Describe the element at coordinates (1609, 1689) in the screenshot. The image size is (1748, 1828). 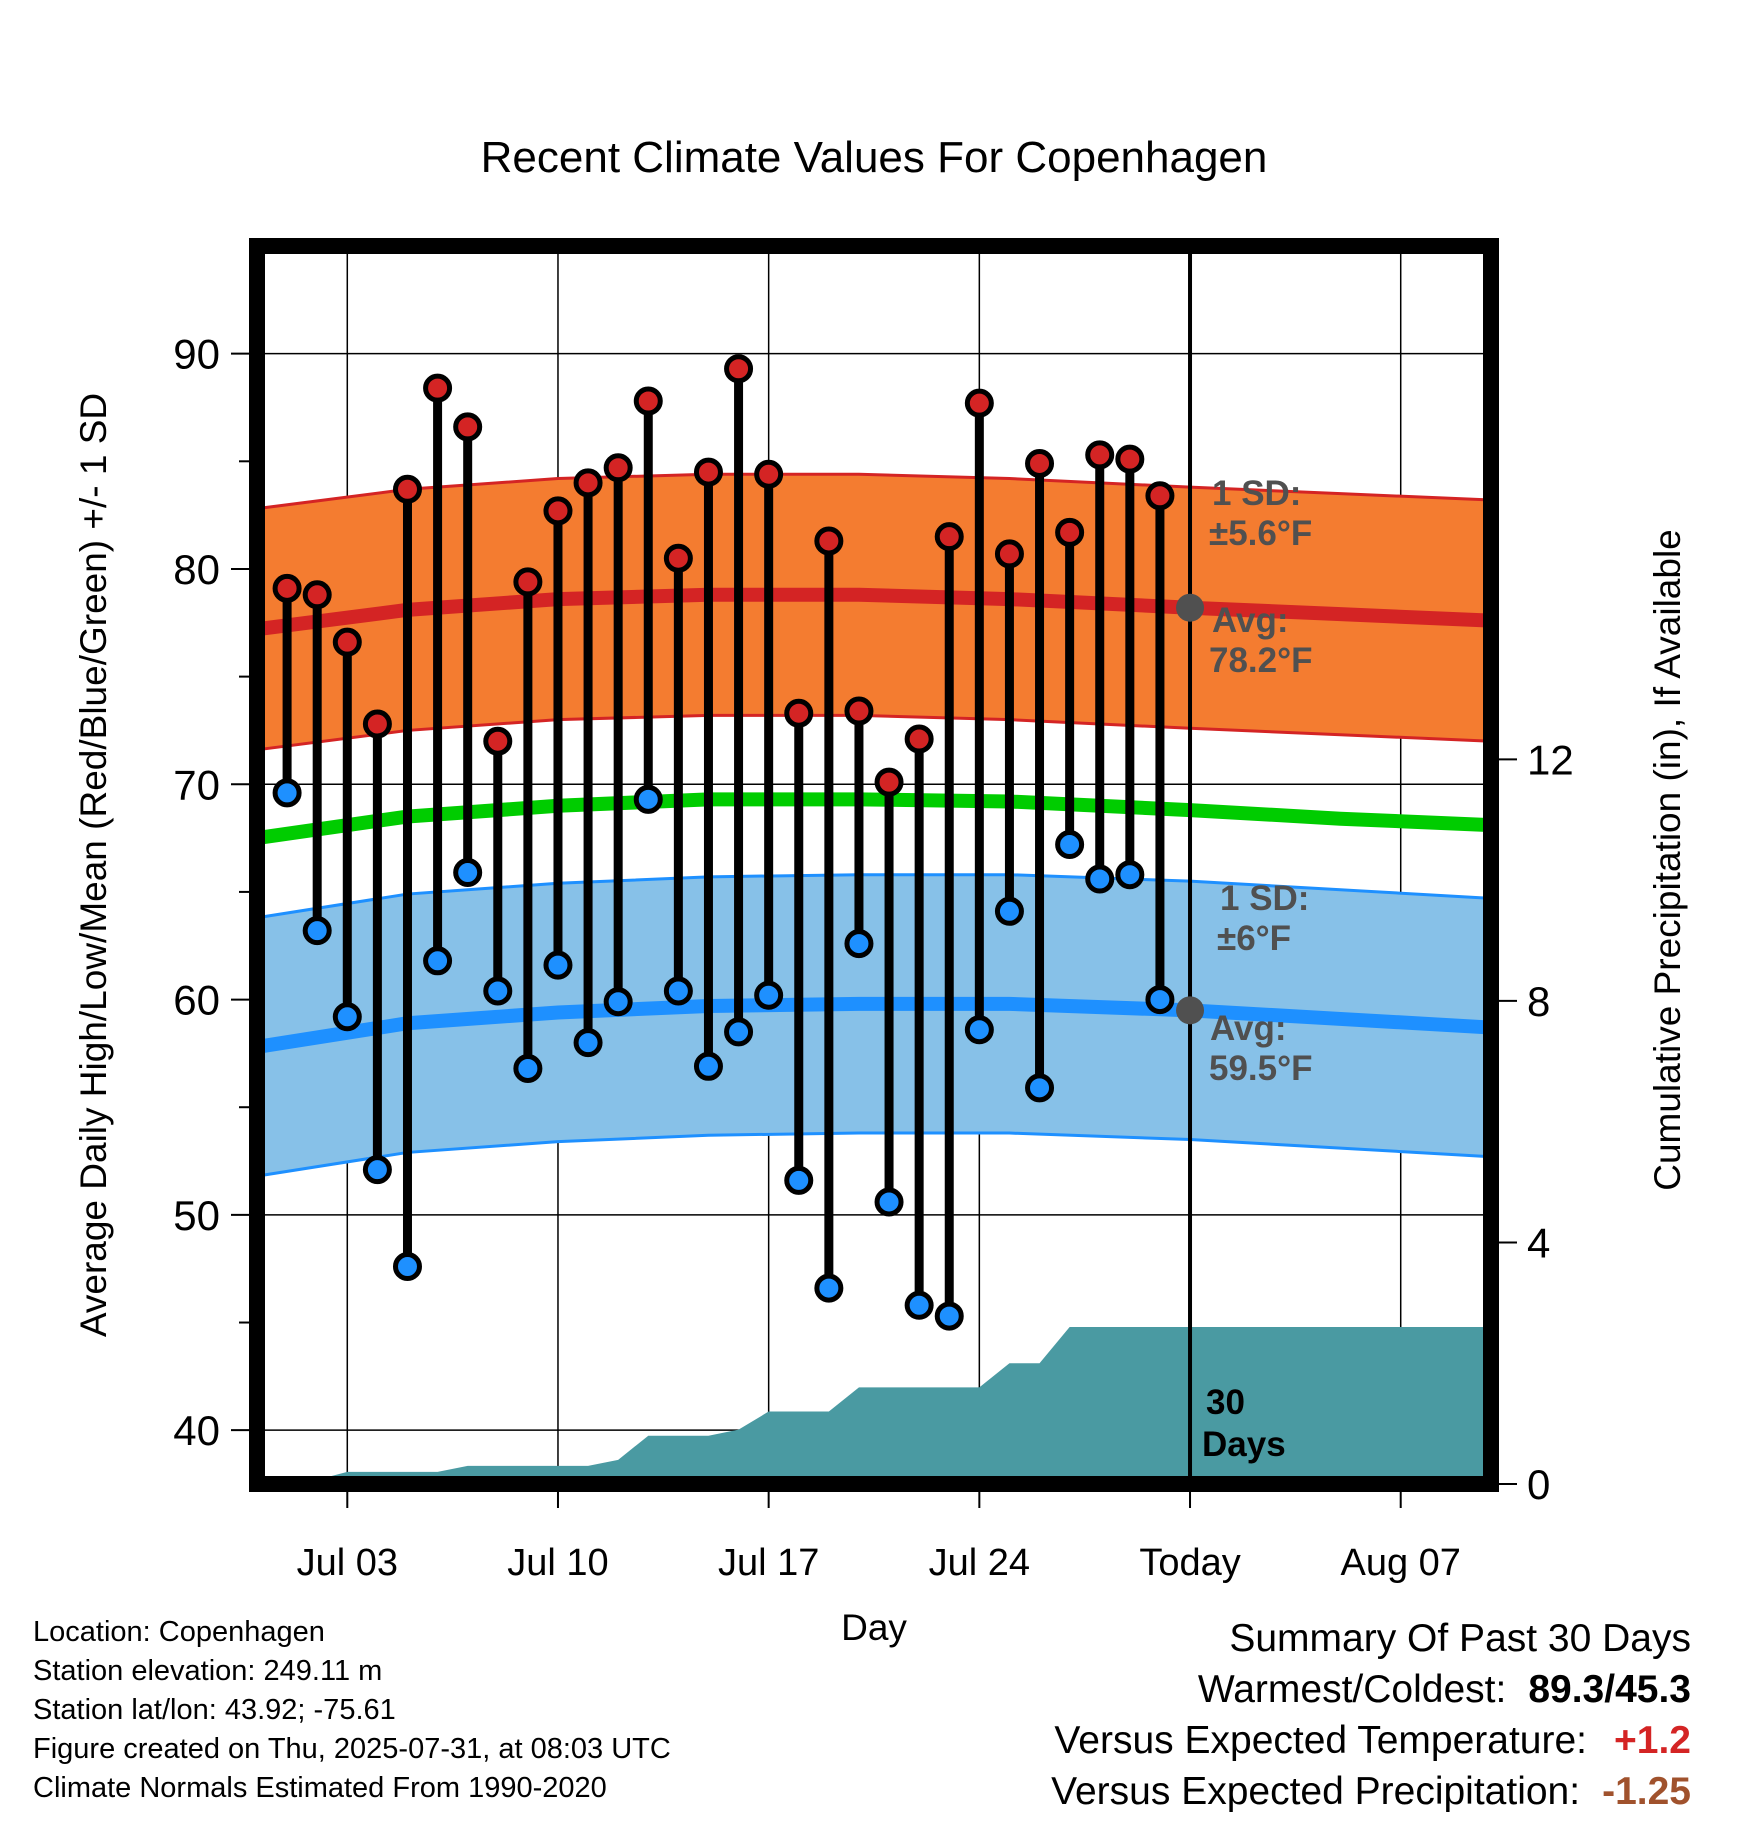
I see `warmest-value: 89.3/45.3` at that location.